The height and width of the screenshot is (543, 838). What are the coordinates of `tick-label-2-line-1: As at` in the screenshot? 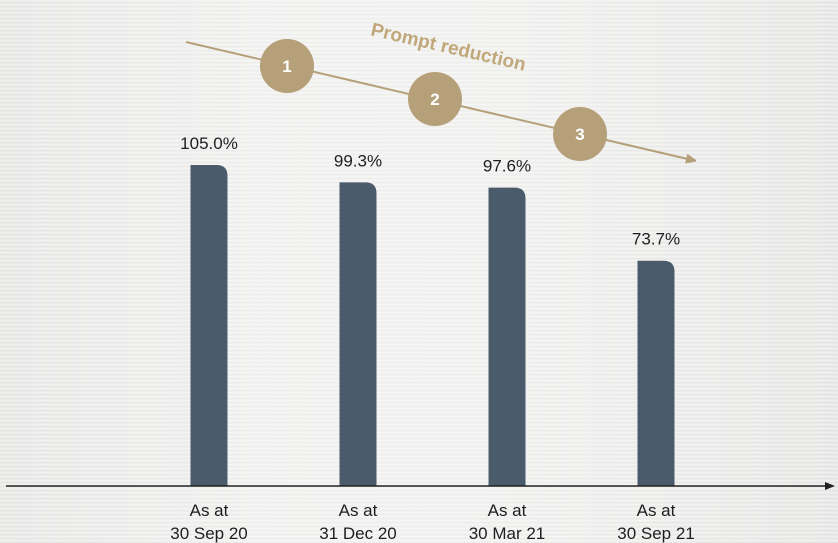 It's located at (358, 510).